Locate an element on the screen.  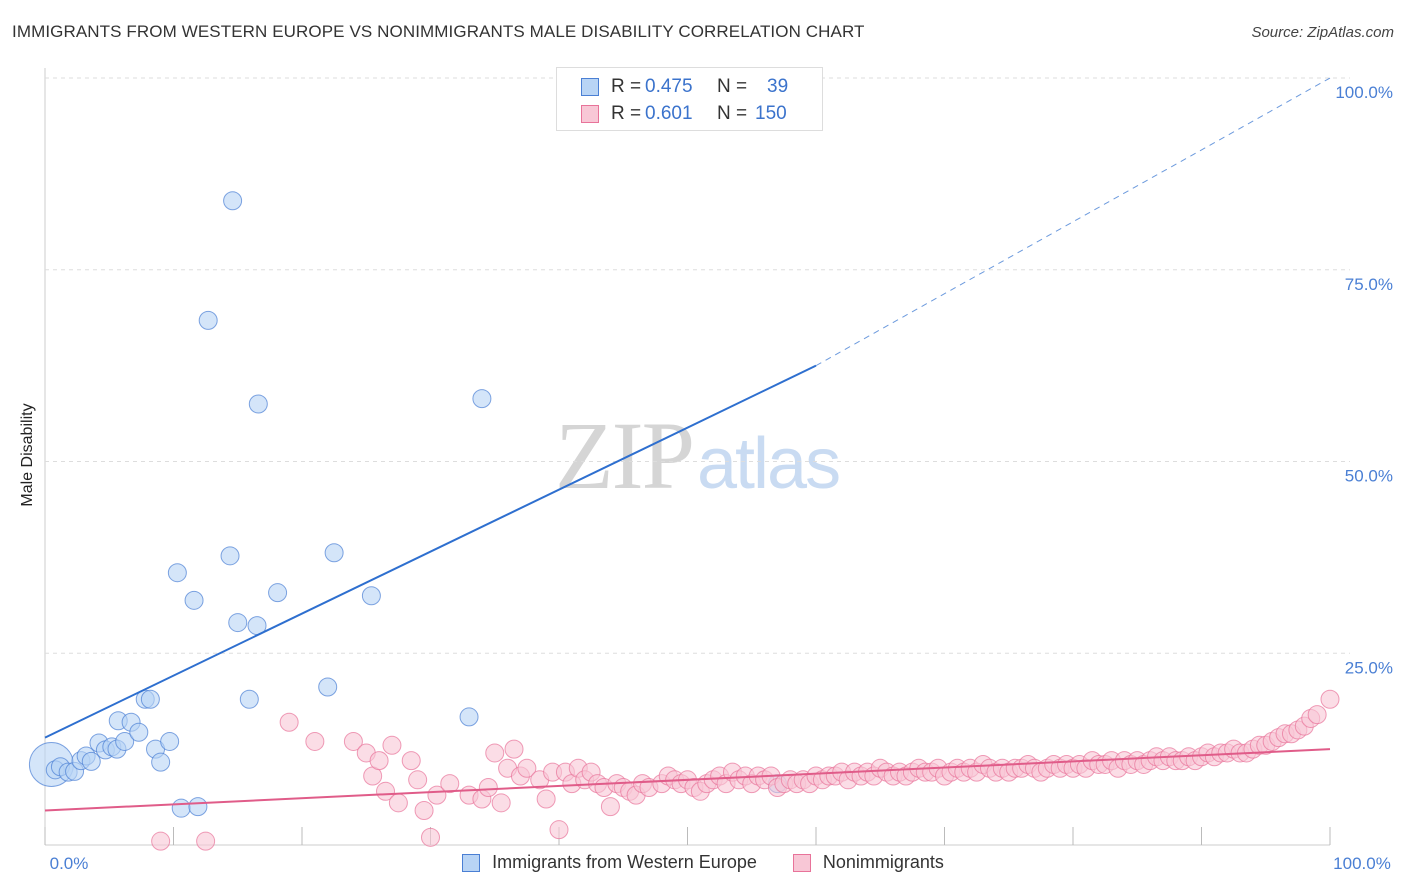
correlation-legend: R = 0.475 N = 39 R = 0.601 N = 150 is located at coordinates (689, 99).